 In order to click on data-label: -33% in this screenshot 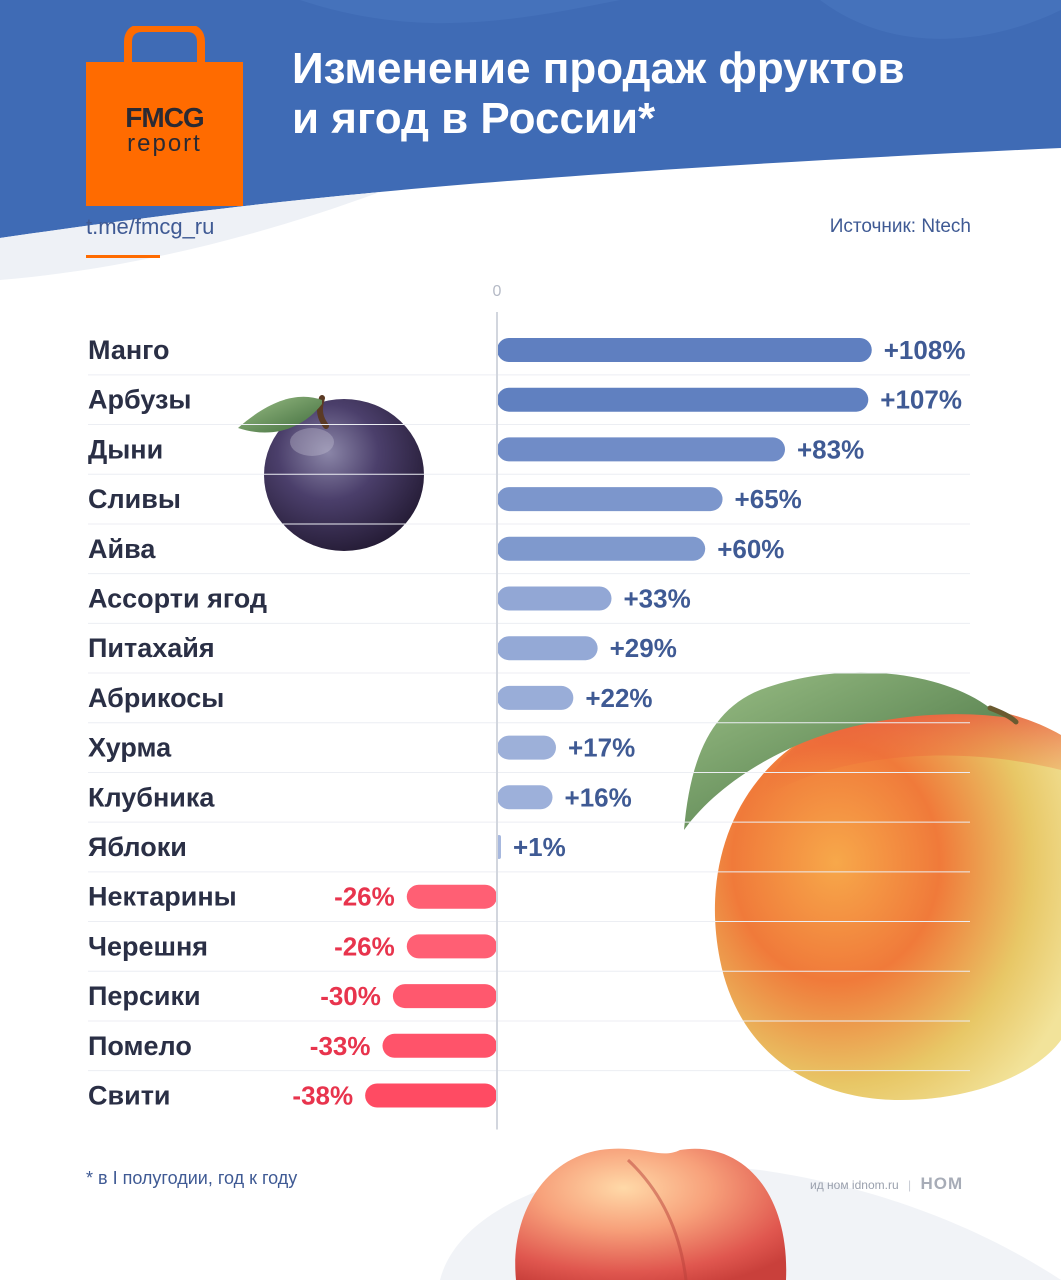, I will do `click(340, 1046)`.